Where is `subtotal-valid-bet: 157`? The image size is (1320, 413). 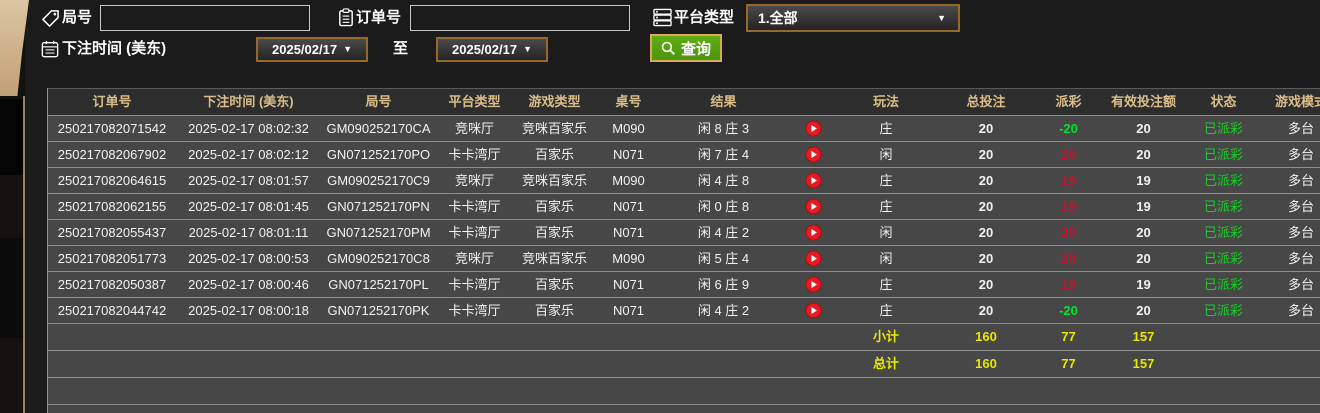 subtotal-valid-bet: 157 is located at coordinates (1143, 336).